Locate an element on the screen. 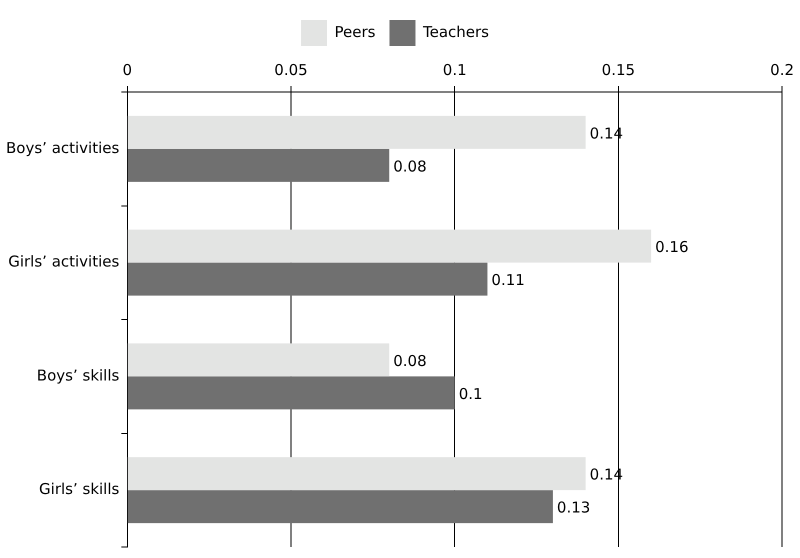  x-tick-label: 0.15 is located at coordinates (619, 69).